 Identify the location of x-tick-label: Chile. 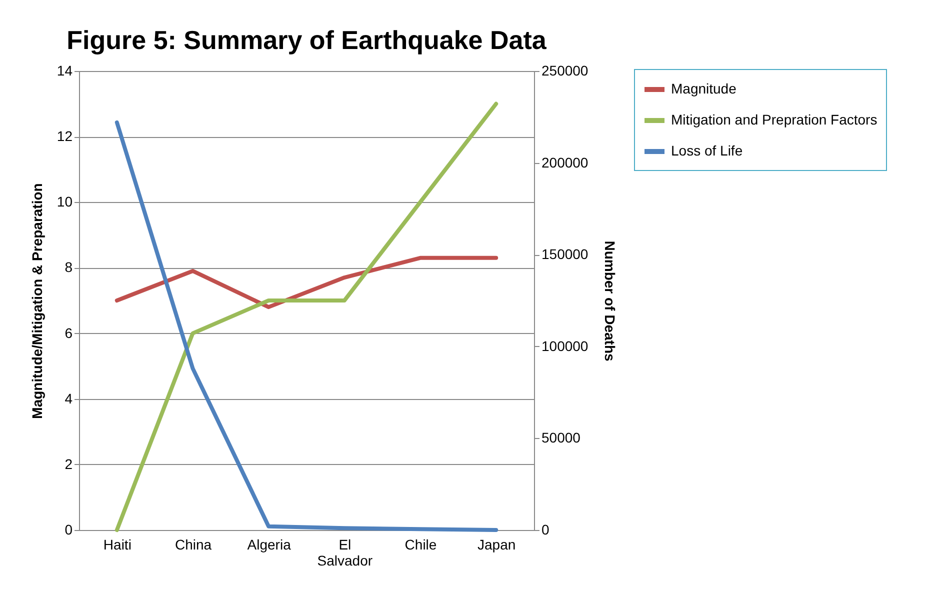
(420, 544).